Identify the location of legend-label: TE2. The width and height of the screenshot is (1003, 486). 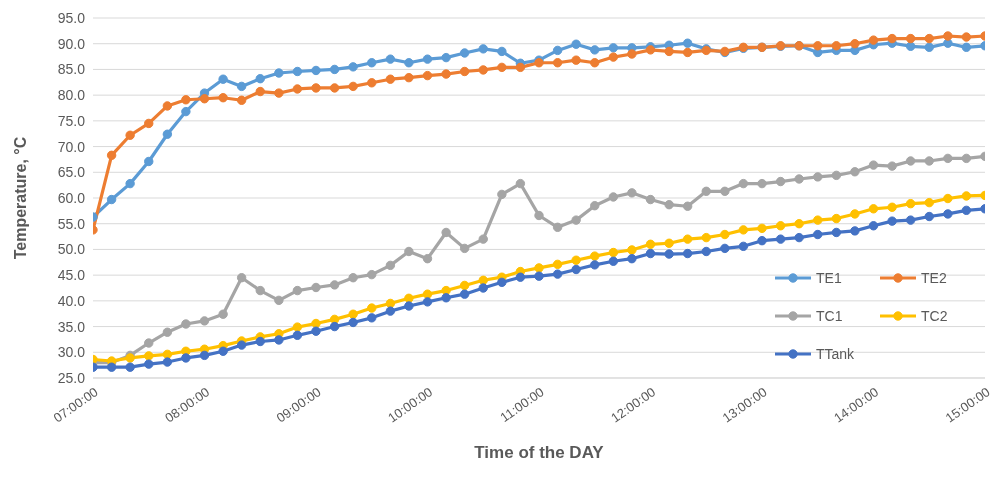
(934, 278).